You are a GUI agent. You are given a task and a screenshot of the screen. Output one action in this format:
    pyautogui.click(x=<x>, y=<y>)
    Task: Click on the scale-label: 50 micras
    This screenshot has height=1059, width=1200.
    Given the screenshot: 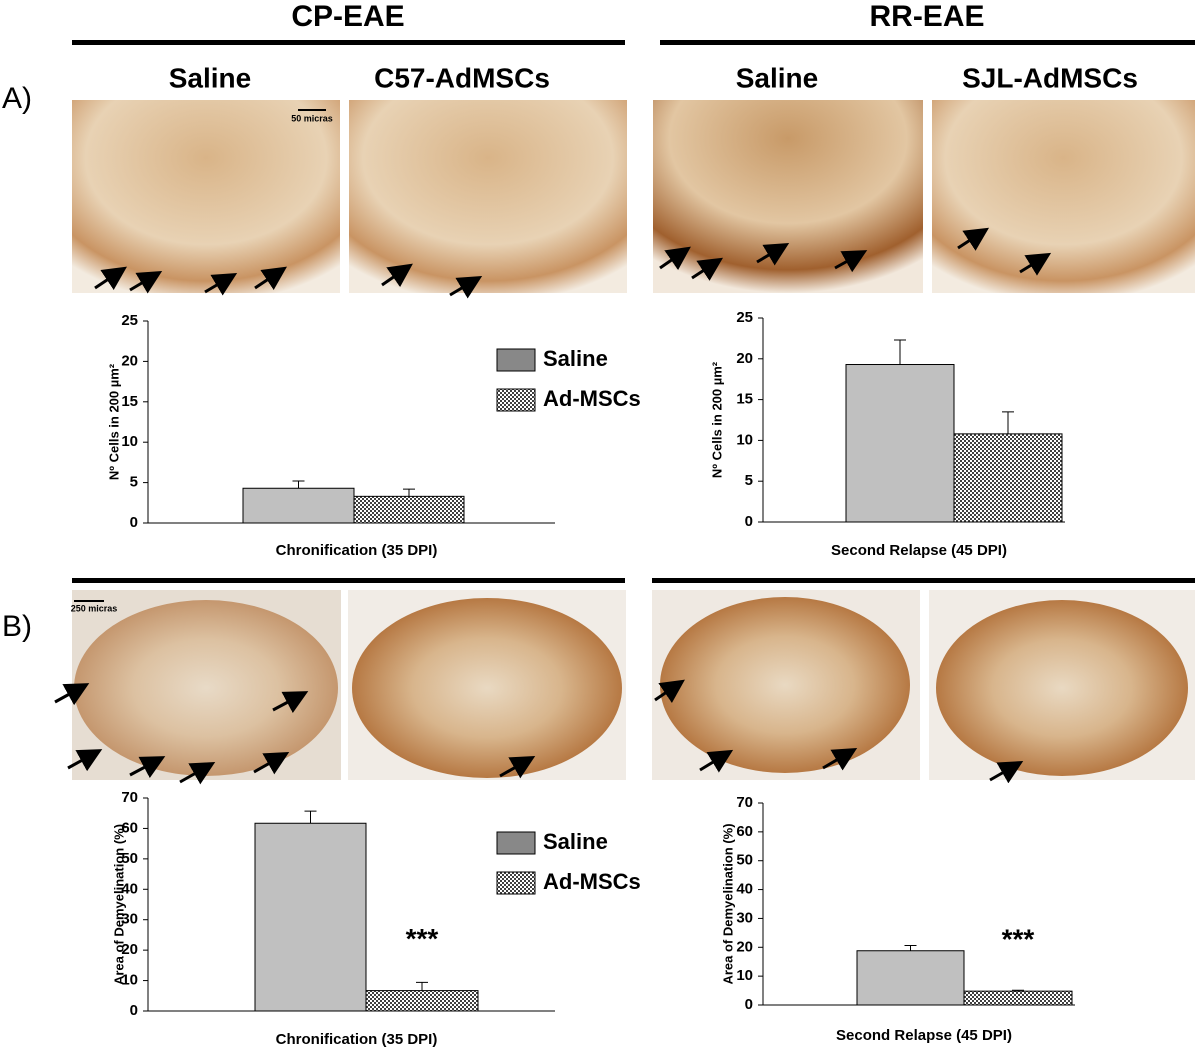 What is the action you would take?
    pyautogui.click(x=312, y=118)
    